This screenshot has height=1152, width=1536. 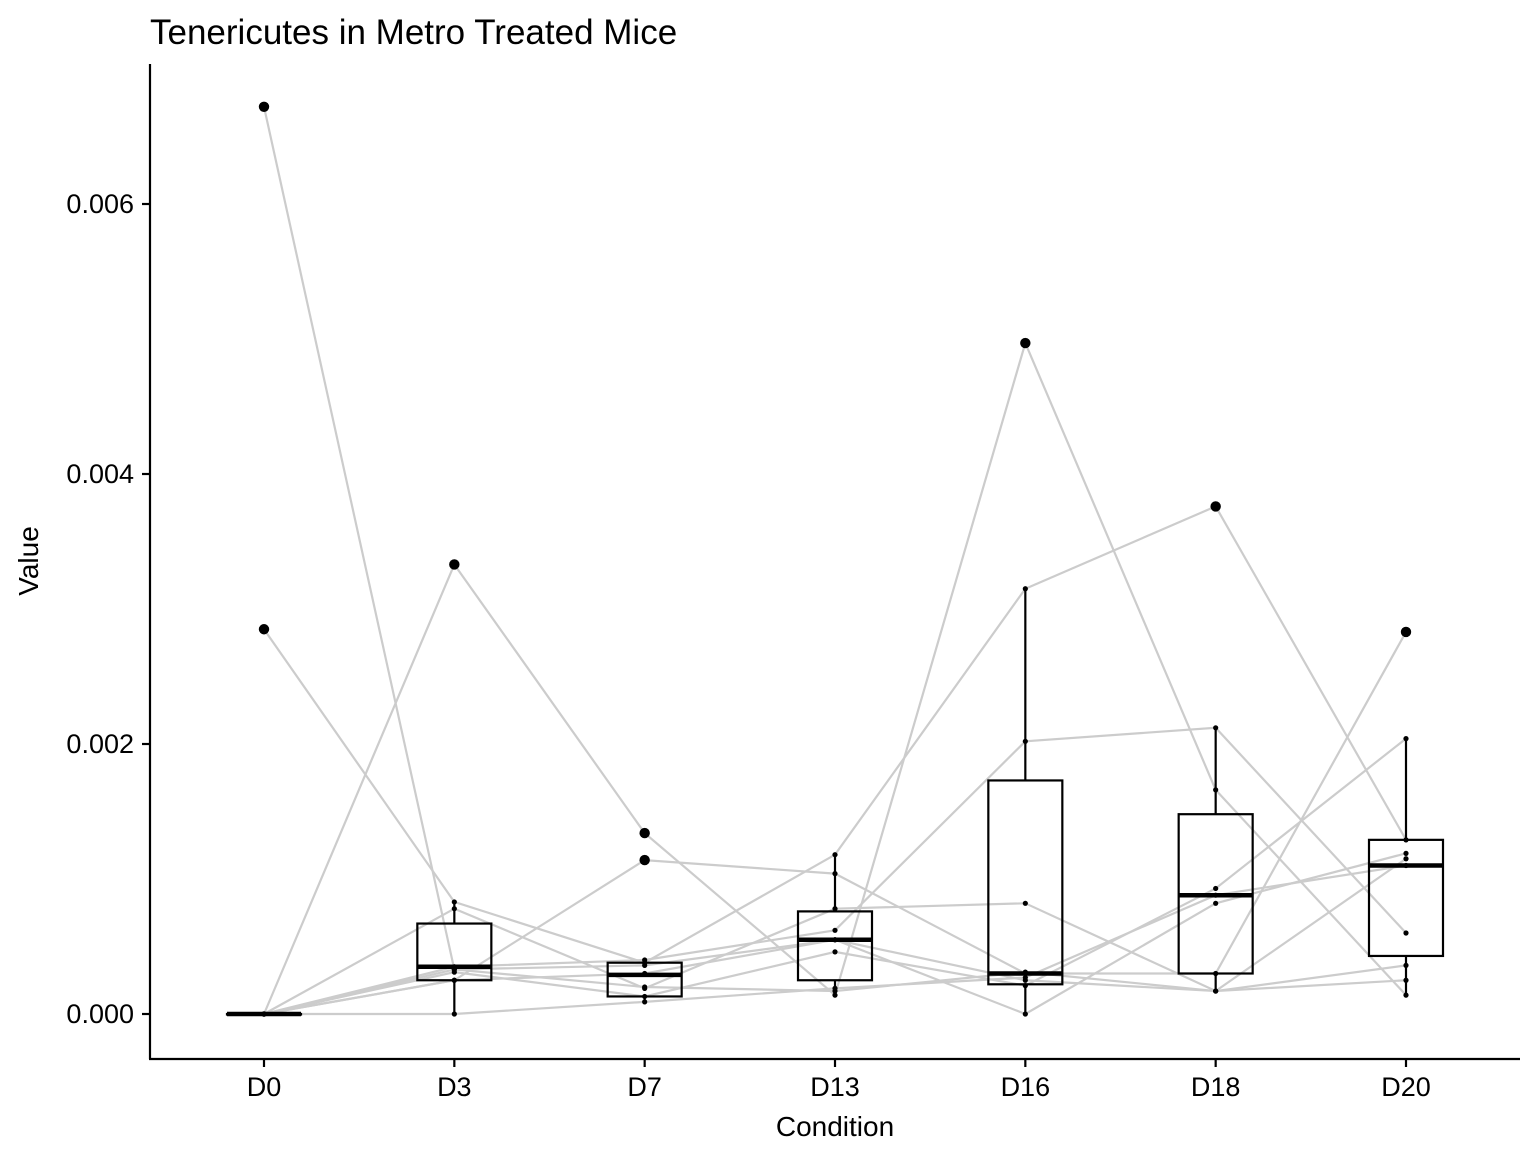 What do you see at coordinates (1025, 675) in the screenshot?
I see `box-D16` at bounding box center [1025, 675].